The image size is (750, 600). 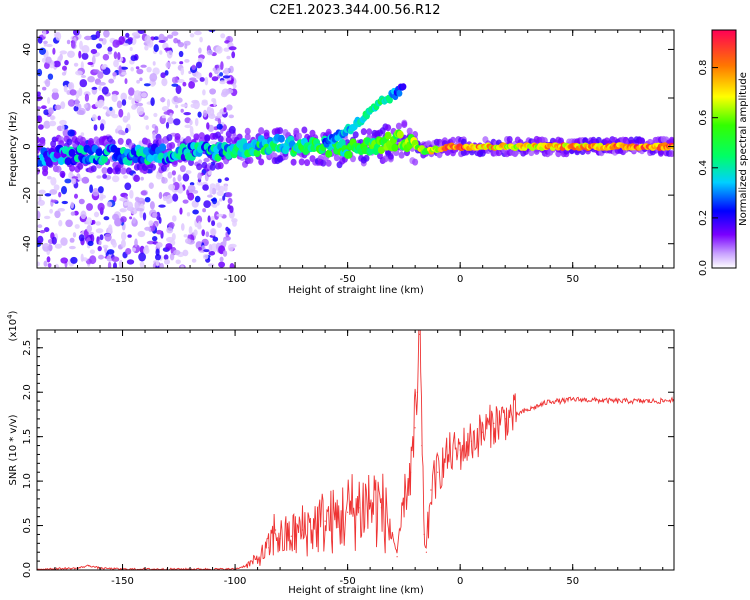 I want to click on colorbar-tick-label: 0.8, so click(x=703, y=68).